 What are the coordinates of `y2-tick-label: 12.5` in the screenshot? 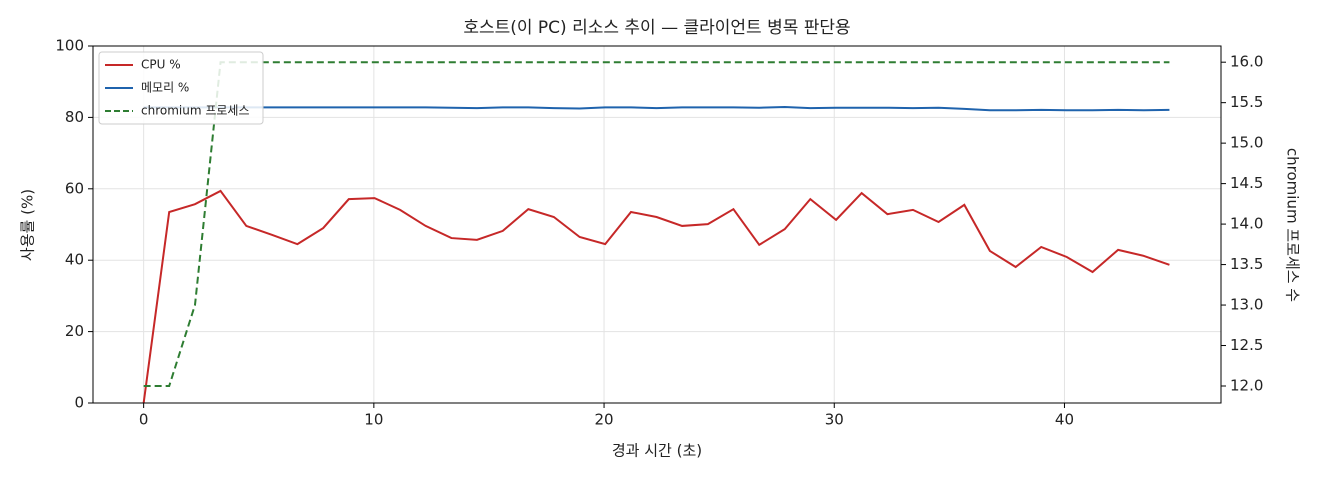 It's located at (1246, 345).